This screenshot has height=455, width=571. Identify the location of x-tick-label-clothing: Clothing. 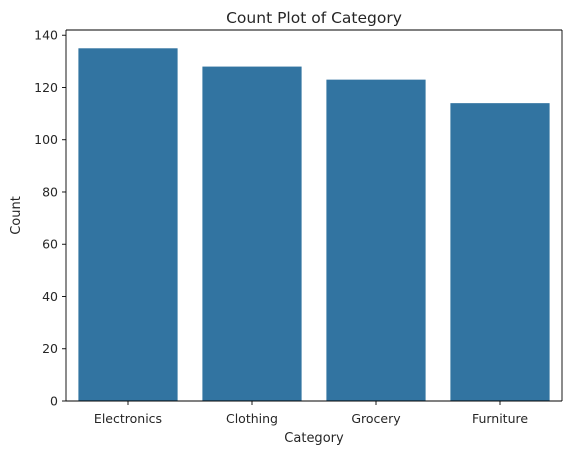
(252, 418).